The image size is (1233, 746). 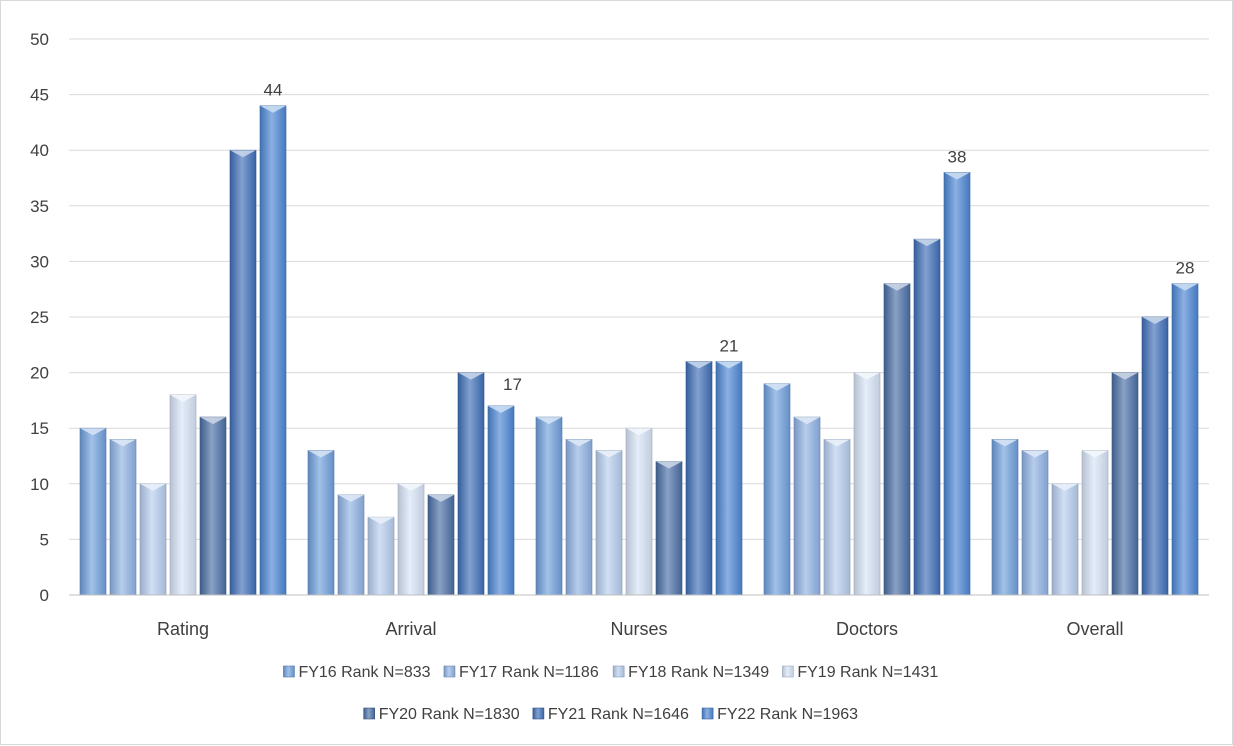 I want to click on y-tick-label: 0, so click(x=44, y=595).